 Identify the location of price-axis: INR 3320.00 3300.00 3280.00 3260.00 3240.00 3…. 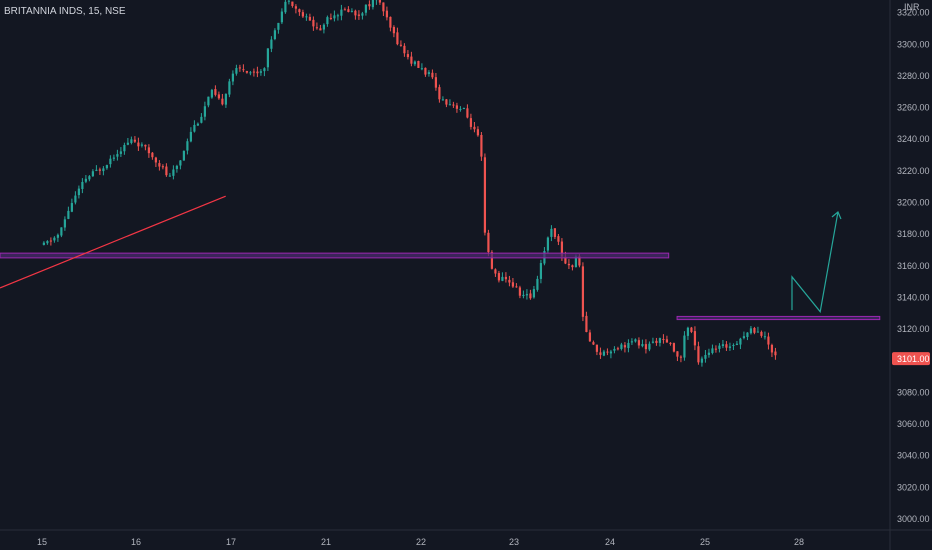
(909, 275).